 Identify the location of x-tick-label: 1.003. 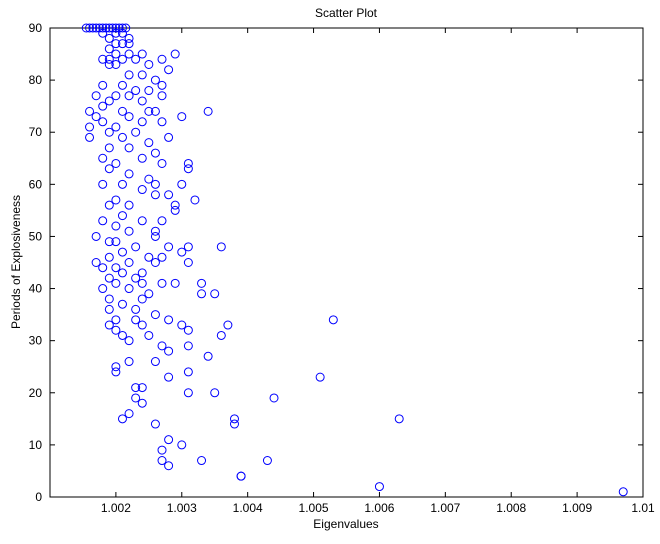
(182, 508).